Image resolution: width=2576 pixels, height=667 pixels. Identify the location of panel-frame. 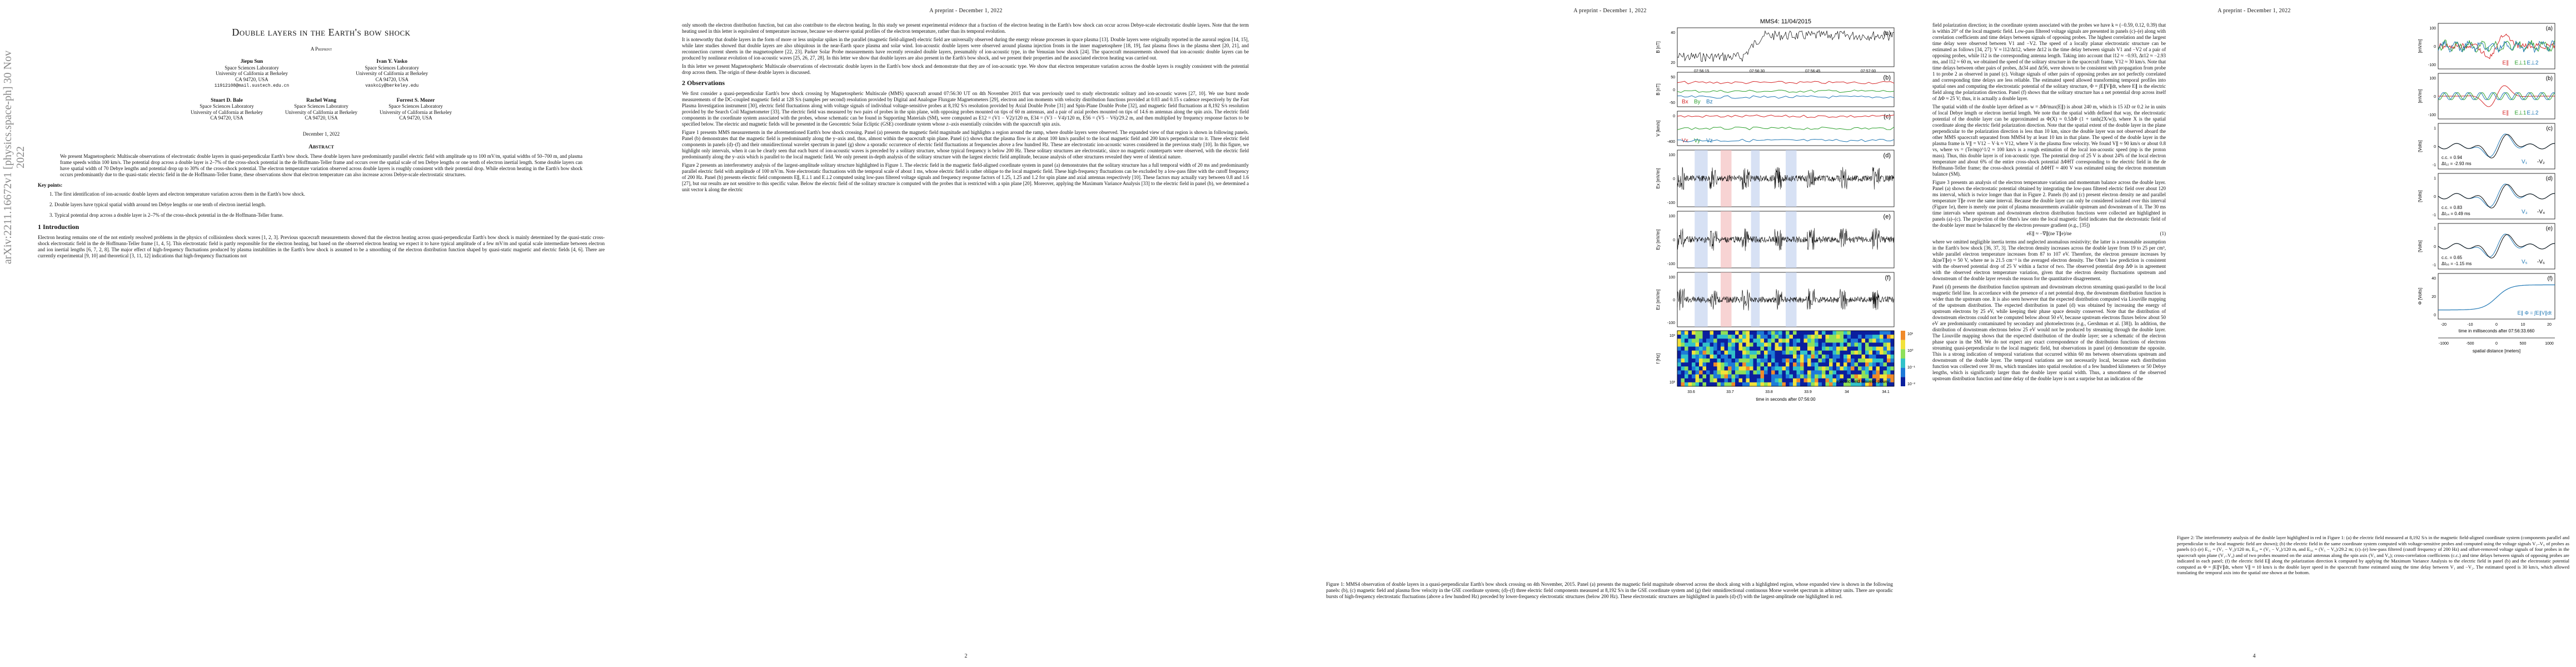
(1786, 358).